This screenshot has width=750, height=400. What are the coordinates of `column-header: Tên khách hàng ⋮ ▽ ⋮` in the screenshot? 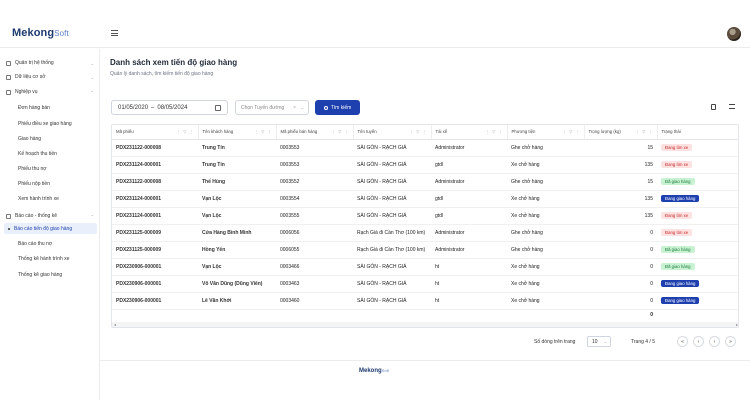 It's located at (237, 132).